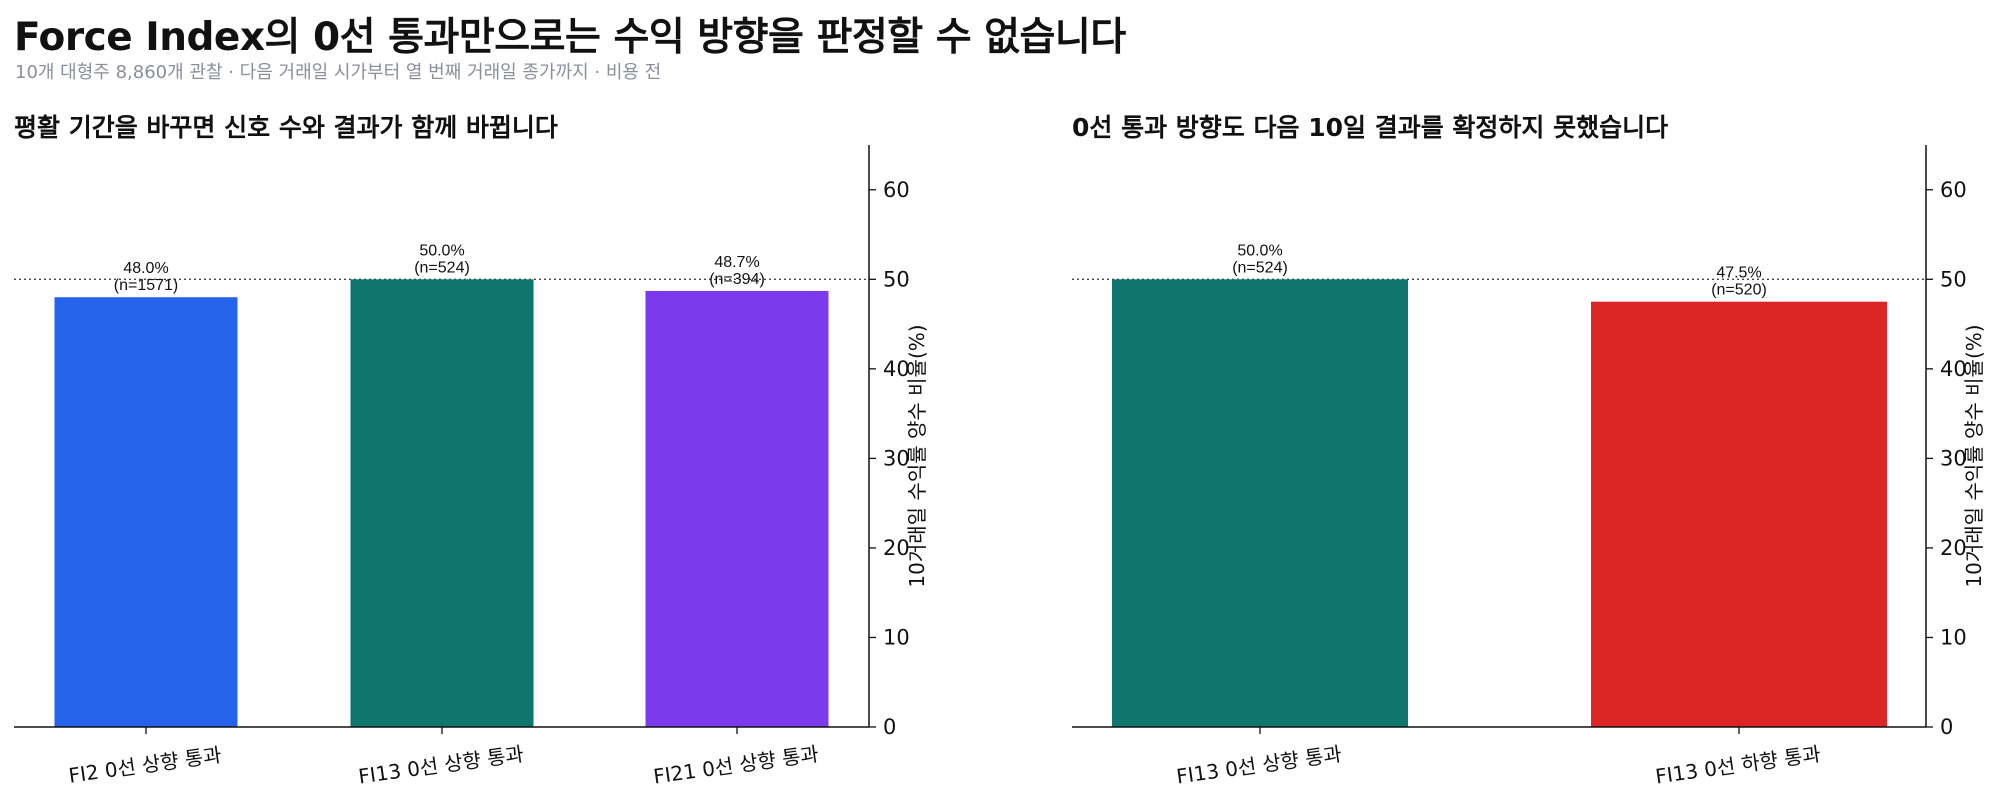 This screenshot has width=2010, height=812. Describe the element at coordinates (1953, 279) in the screenshot. I see `right-y-tick-label-5: 50` at that location.